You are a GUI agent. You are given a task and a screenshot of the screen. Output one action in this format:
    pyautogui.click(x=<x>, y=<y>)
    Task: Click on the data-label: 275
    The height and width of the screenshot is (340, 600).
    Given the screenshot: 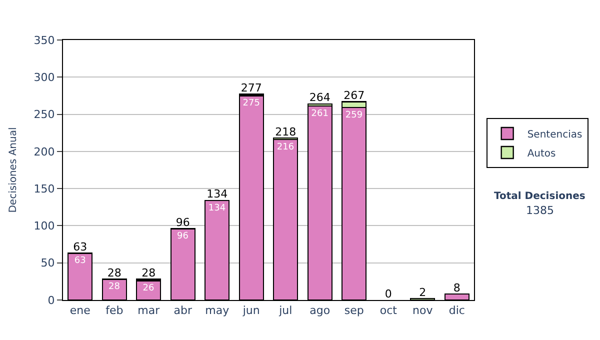 What is the action you would take?
    pyautogui.click(x=251, y=103)
    